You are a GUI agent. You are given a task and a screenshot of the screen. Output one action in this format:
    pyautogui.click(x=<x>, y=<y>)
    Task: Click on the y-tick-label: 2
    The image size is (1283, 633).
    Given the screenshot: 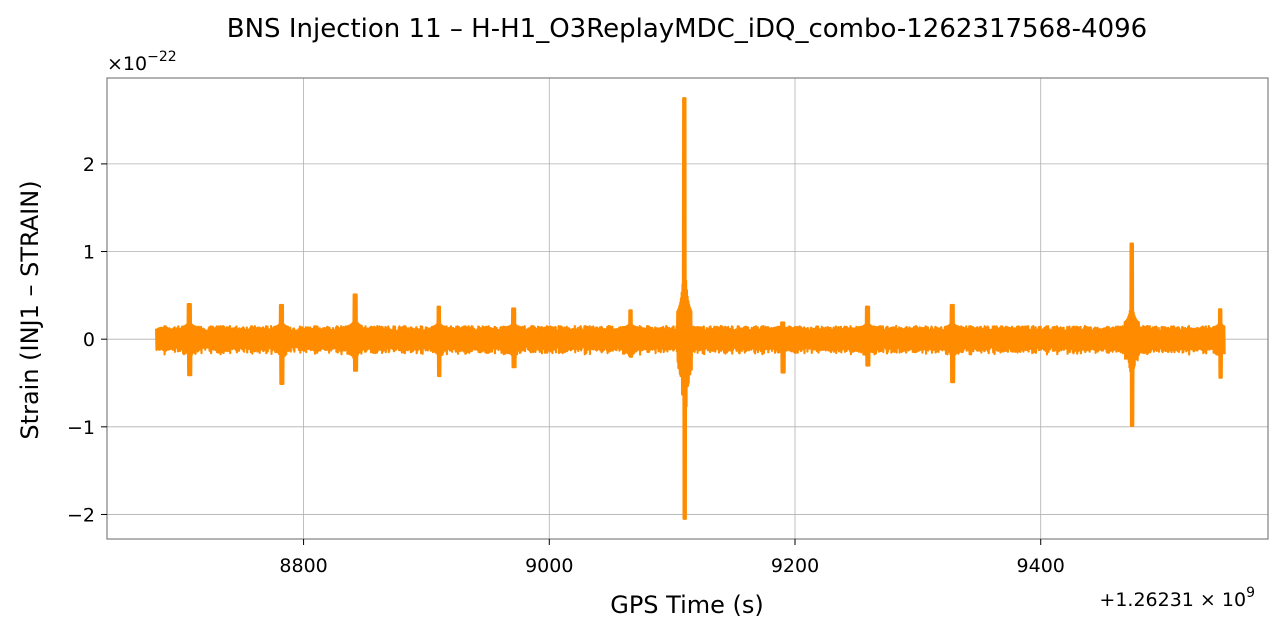 What is the action you would take?
    pyautogui.click(x=89, y=165)
    